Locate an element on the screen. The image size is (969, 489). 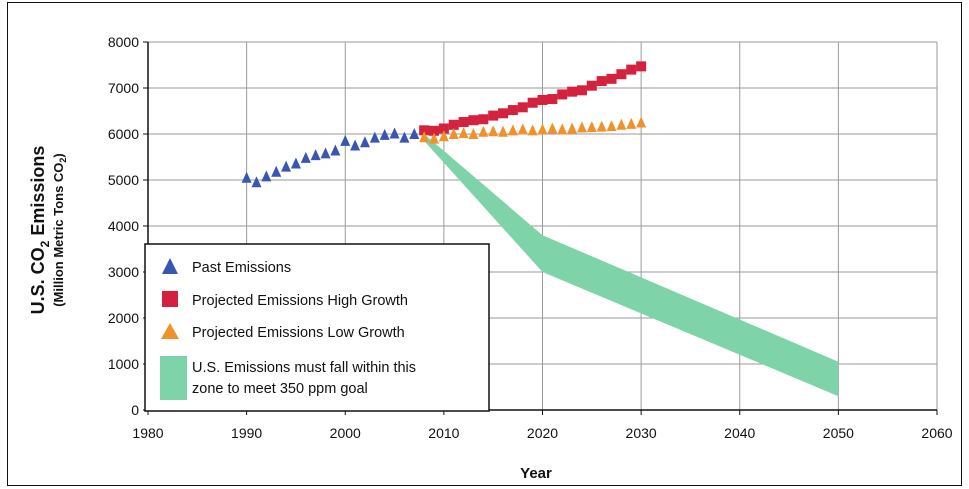
y-axis-subtitle-end: ) is located at coordinates (58, 155).